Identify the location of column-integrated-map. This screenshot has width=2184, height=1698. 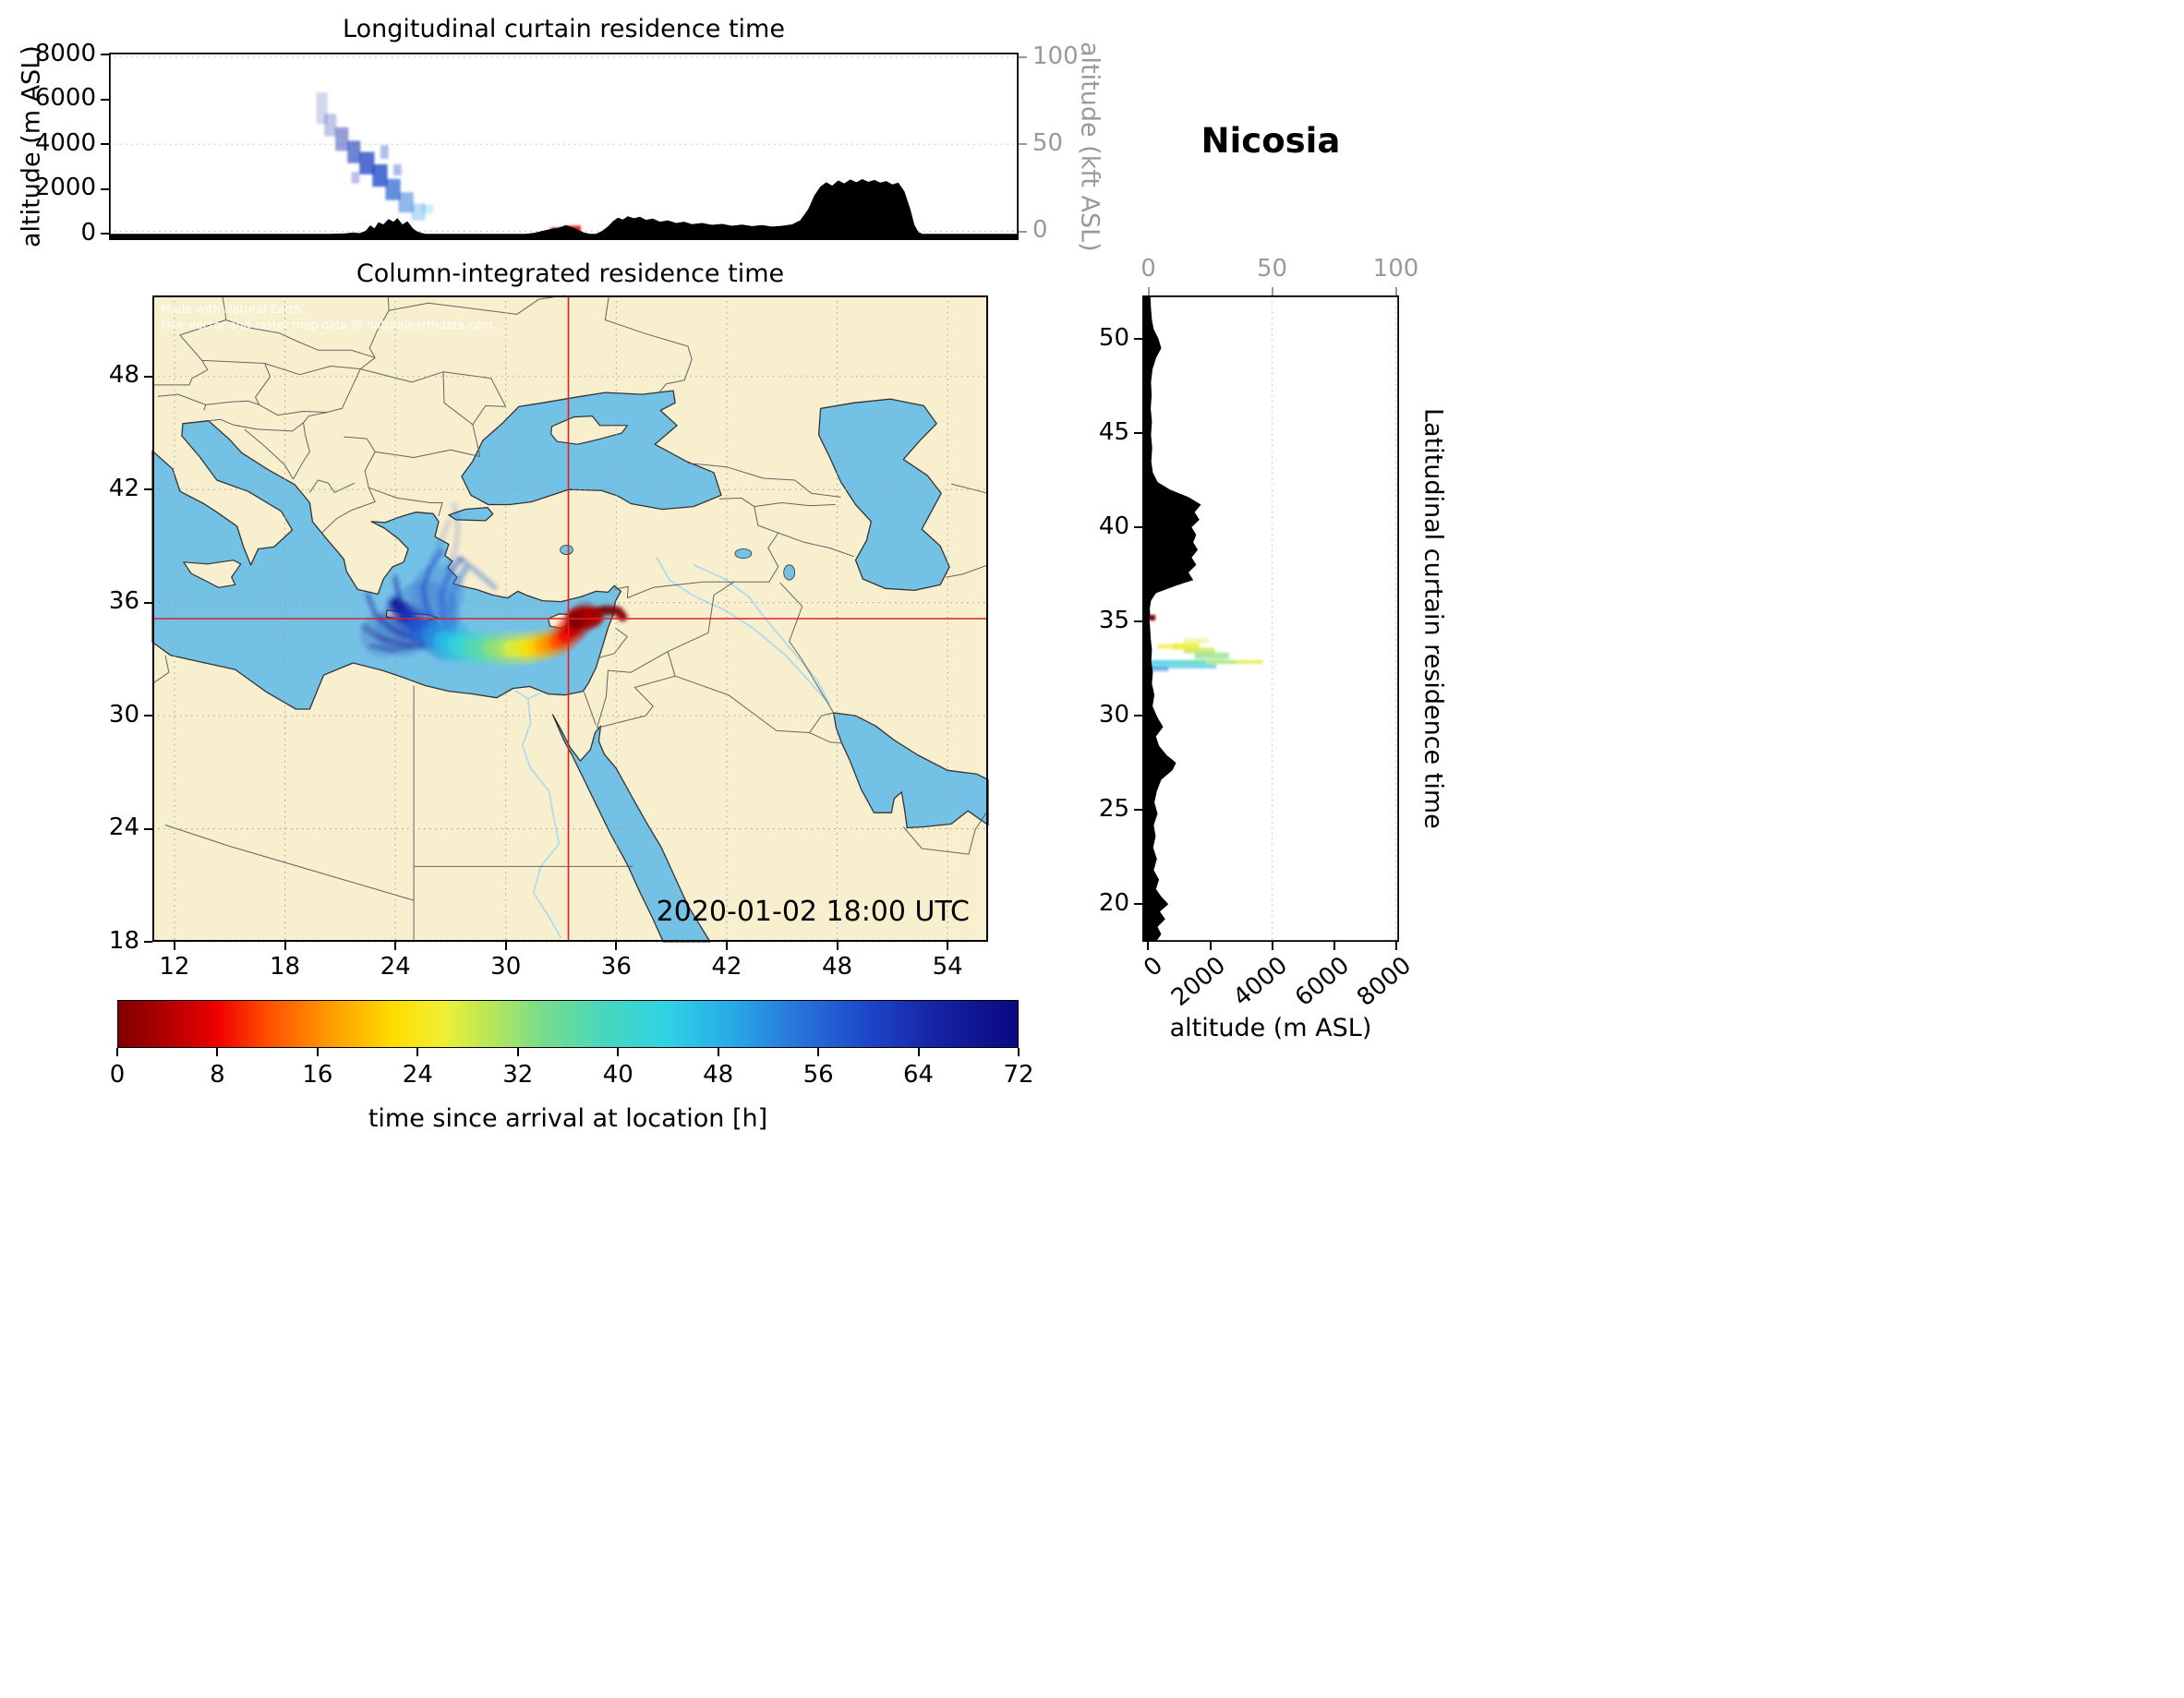
(570, 619).